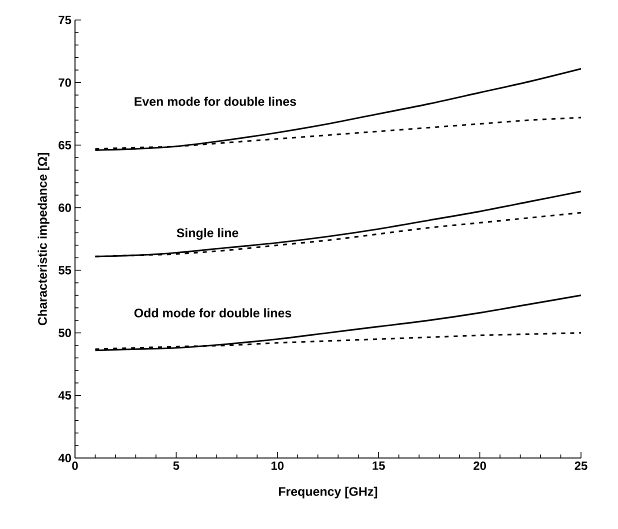 The image size is (618, 529). I want to click on y-tick-label: 40, so click(64, 458).